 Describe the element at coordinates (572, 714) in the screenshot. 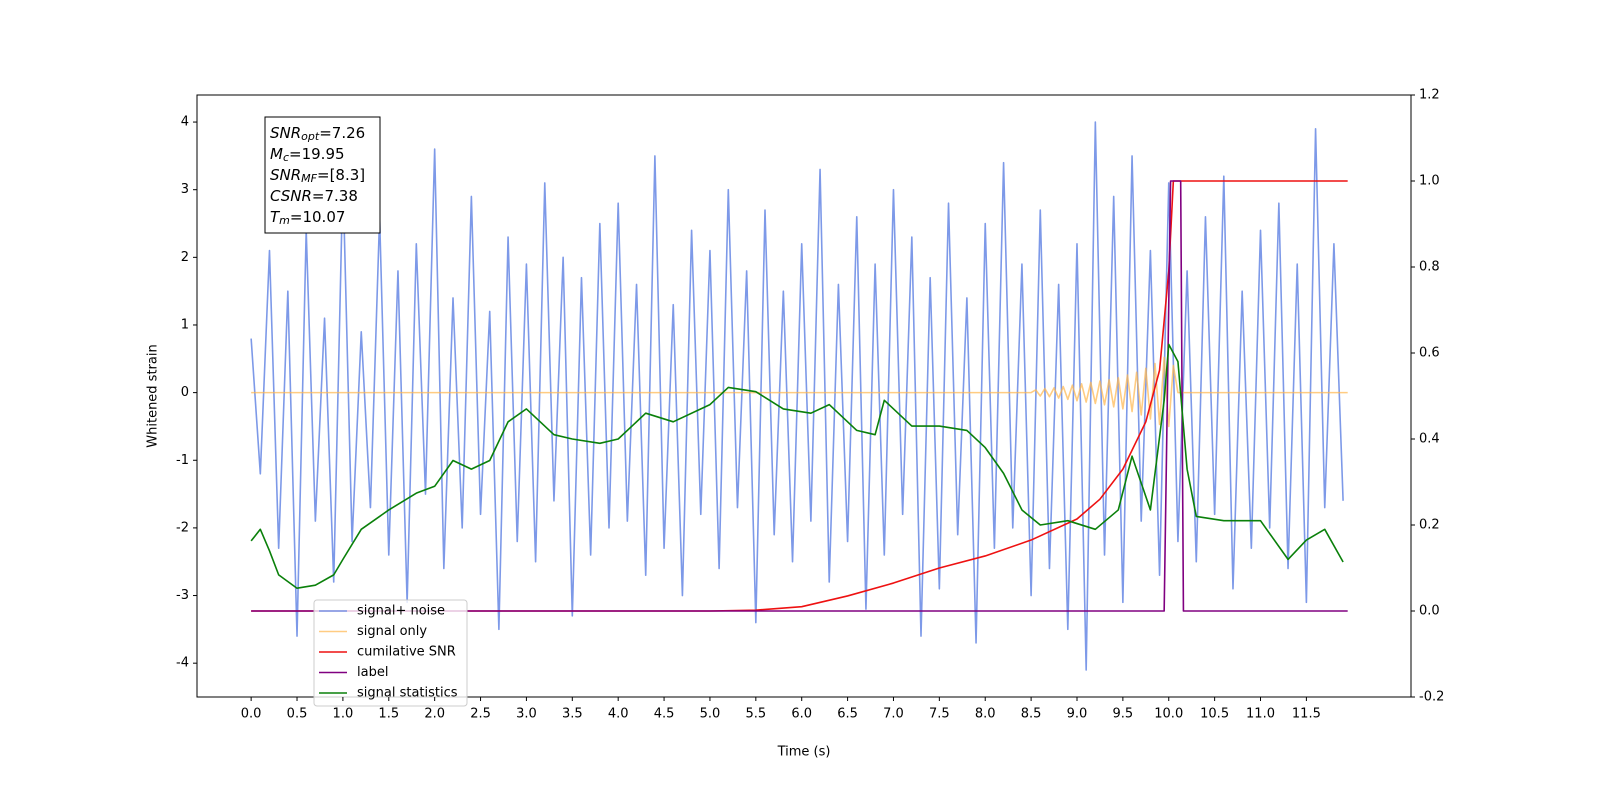

I see `x-tick-label: 3.5` at that location.